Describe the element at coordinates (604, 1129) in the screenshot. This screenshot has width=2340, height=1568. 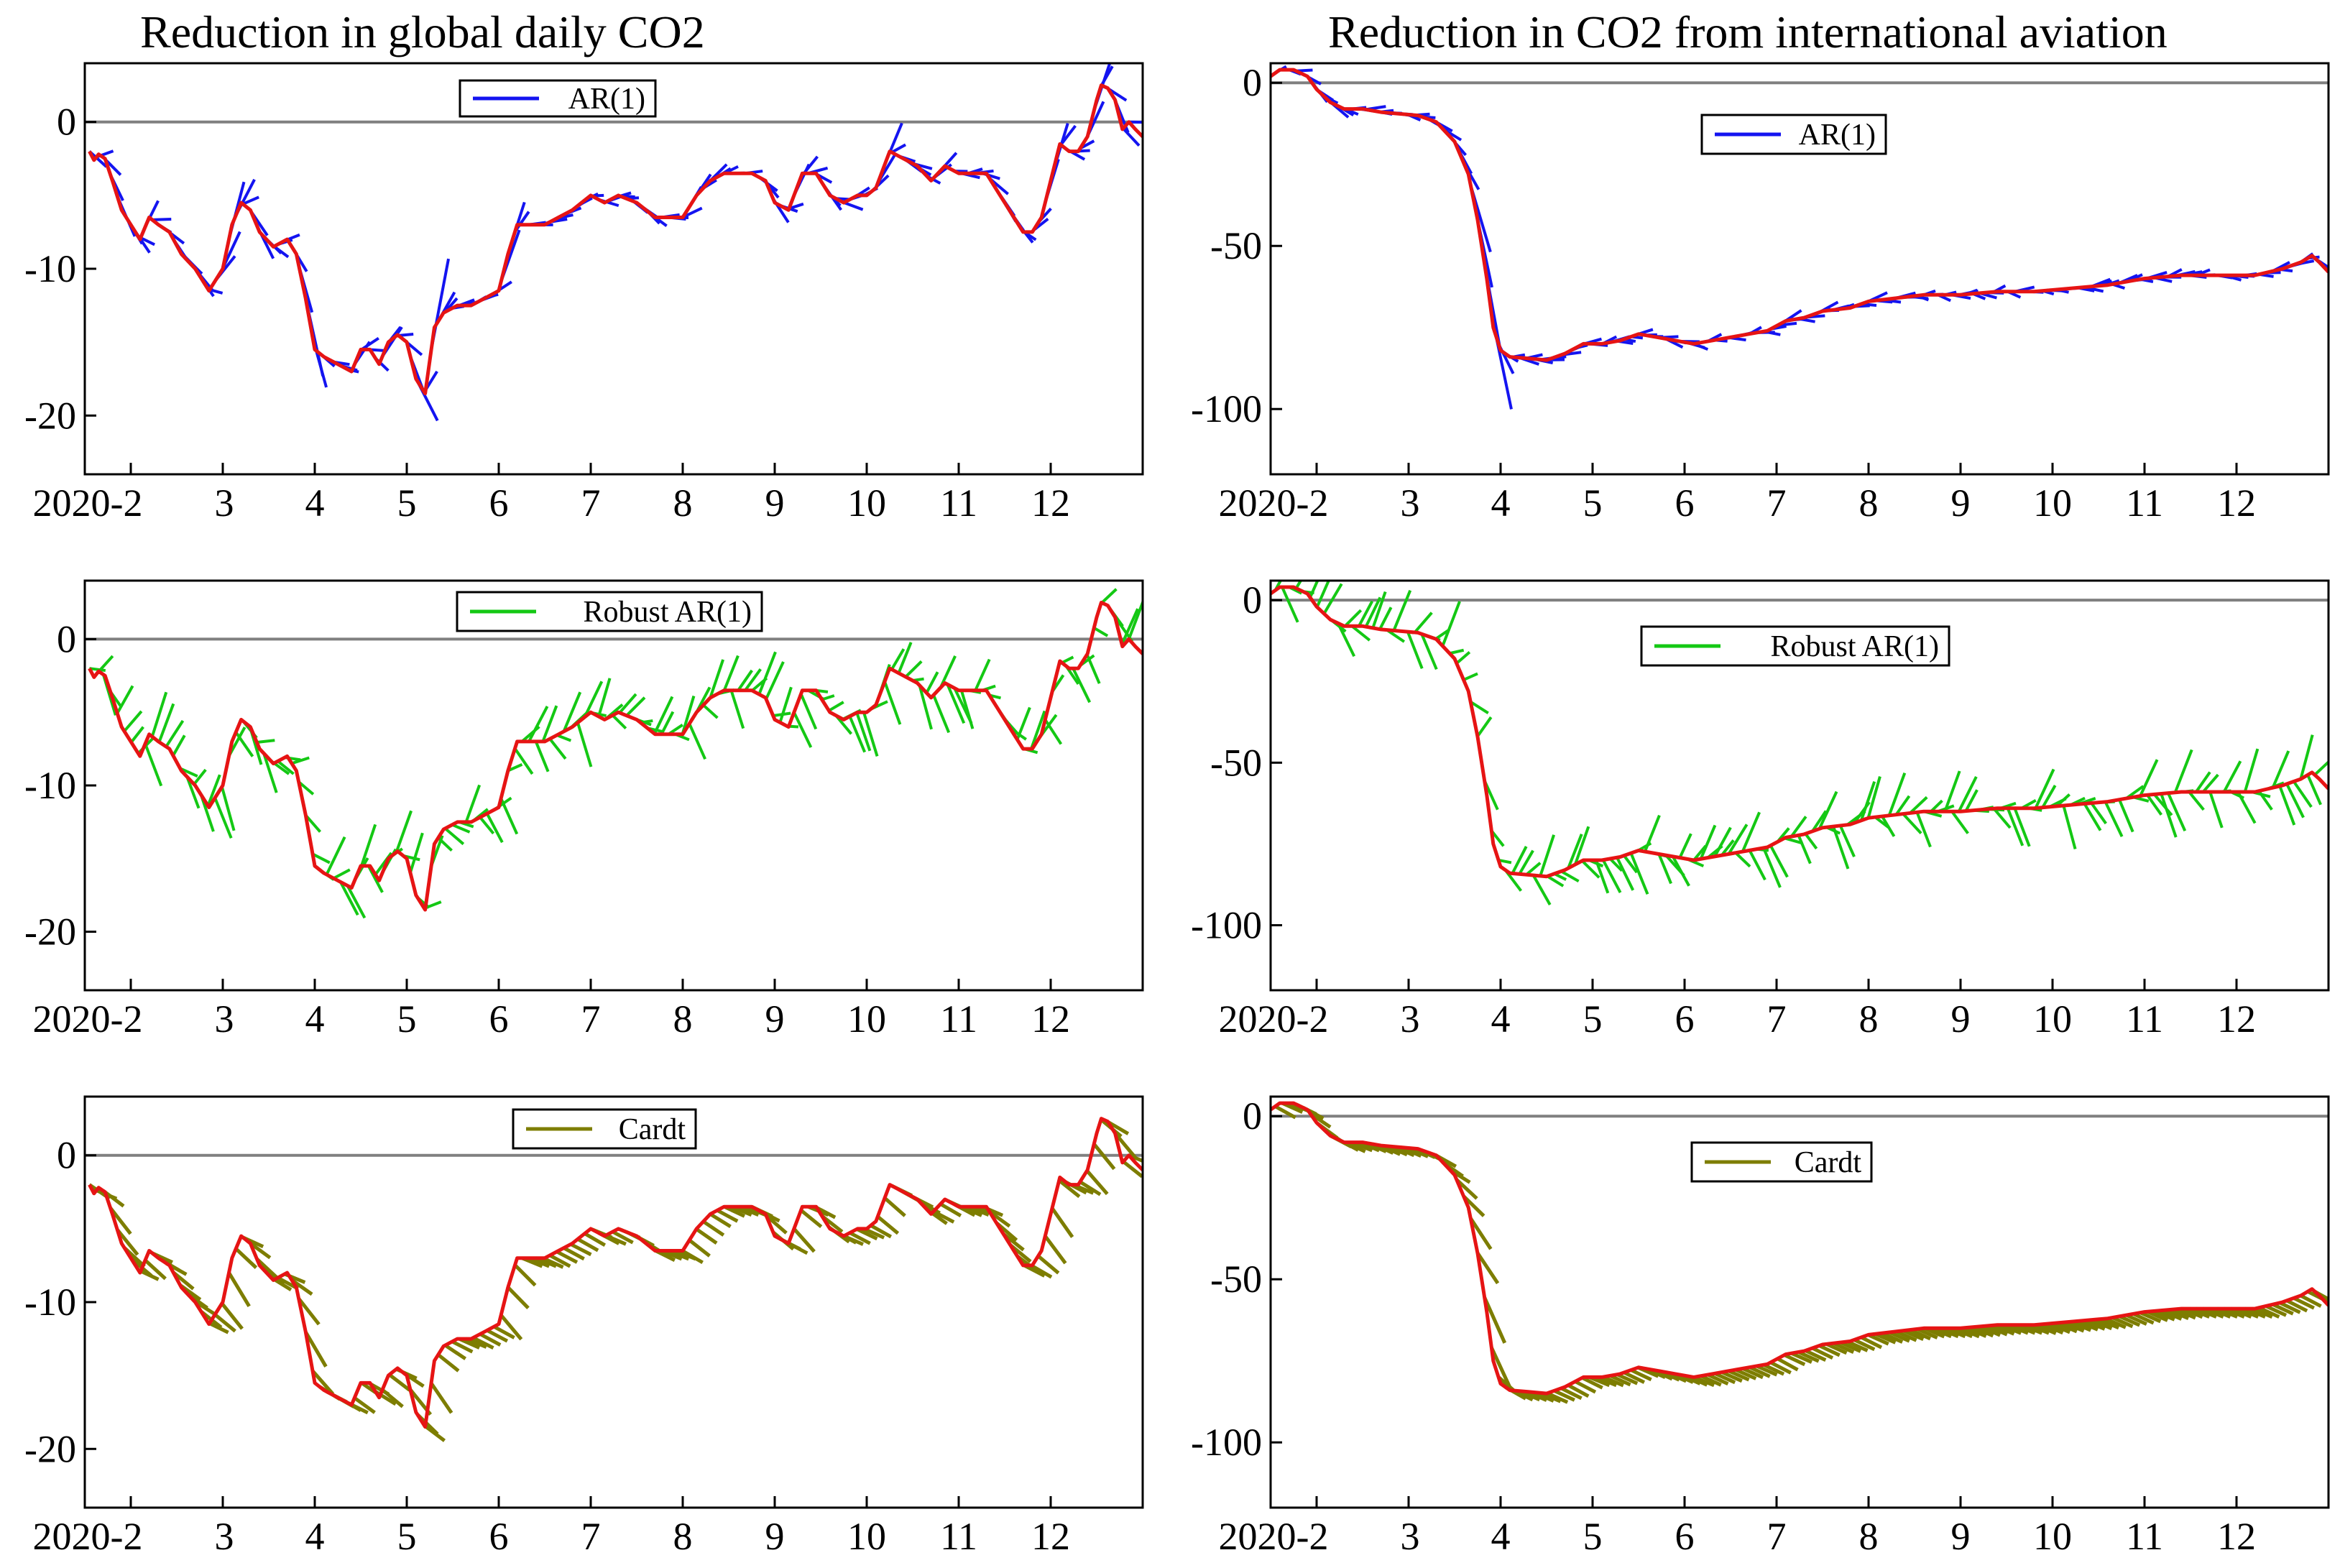
I see `panel-2-0-legend: Cardt` at that location.